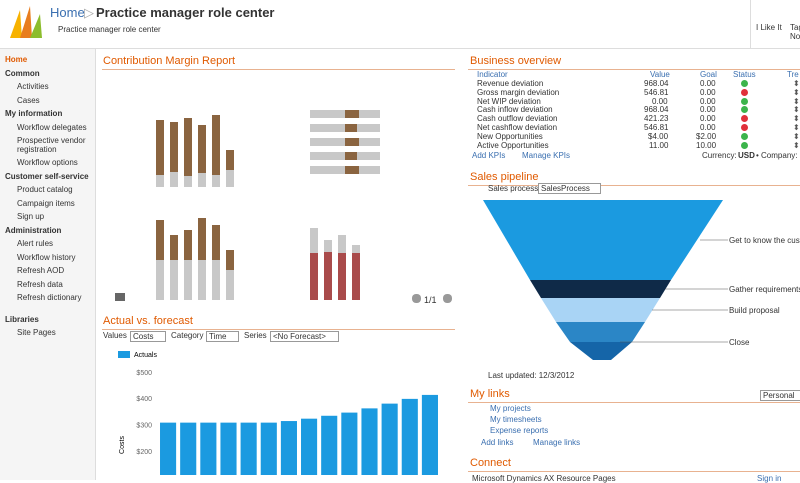  What do you see at coordinates (516, 419) in the screenshot?
I see `link: My timesheets` at bounding box center [516, 419].